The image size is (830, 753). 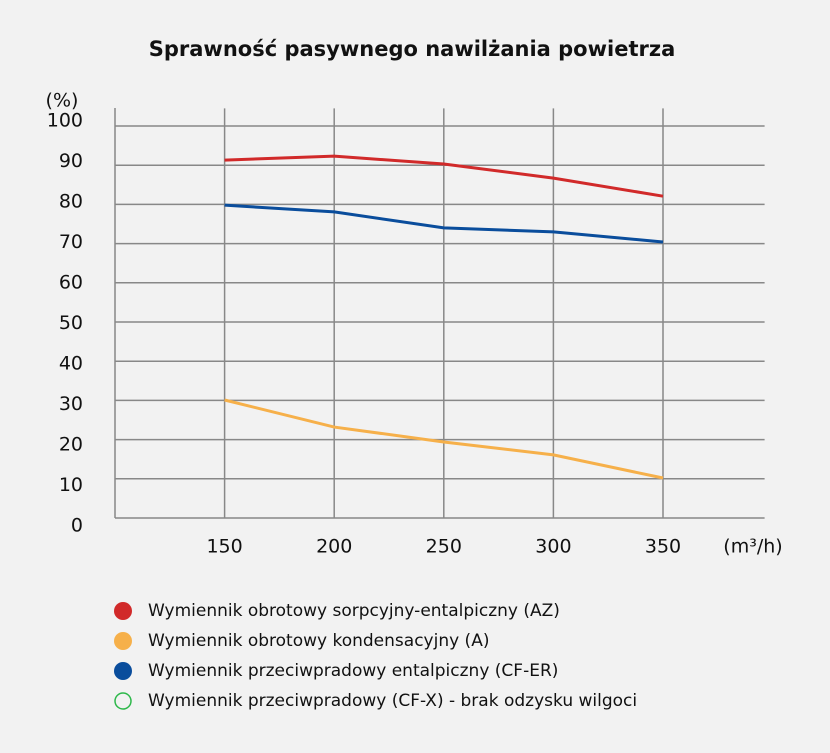 What do you see at coordinates (444, 547) in the screenshot?
I see `x-tick-label: 250` at bounding box center [444, 547].